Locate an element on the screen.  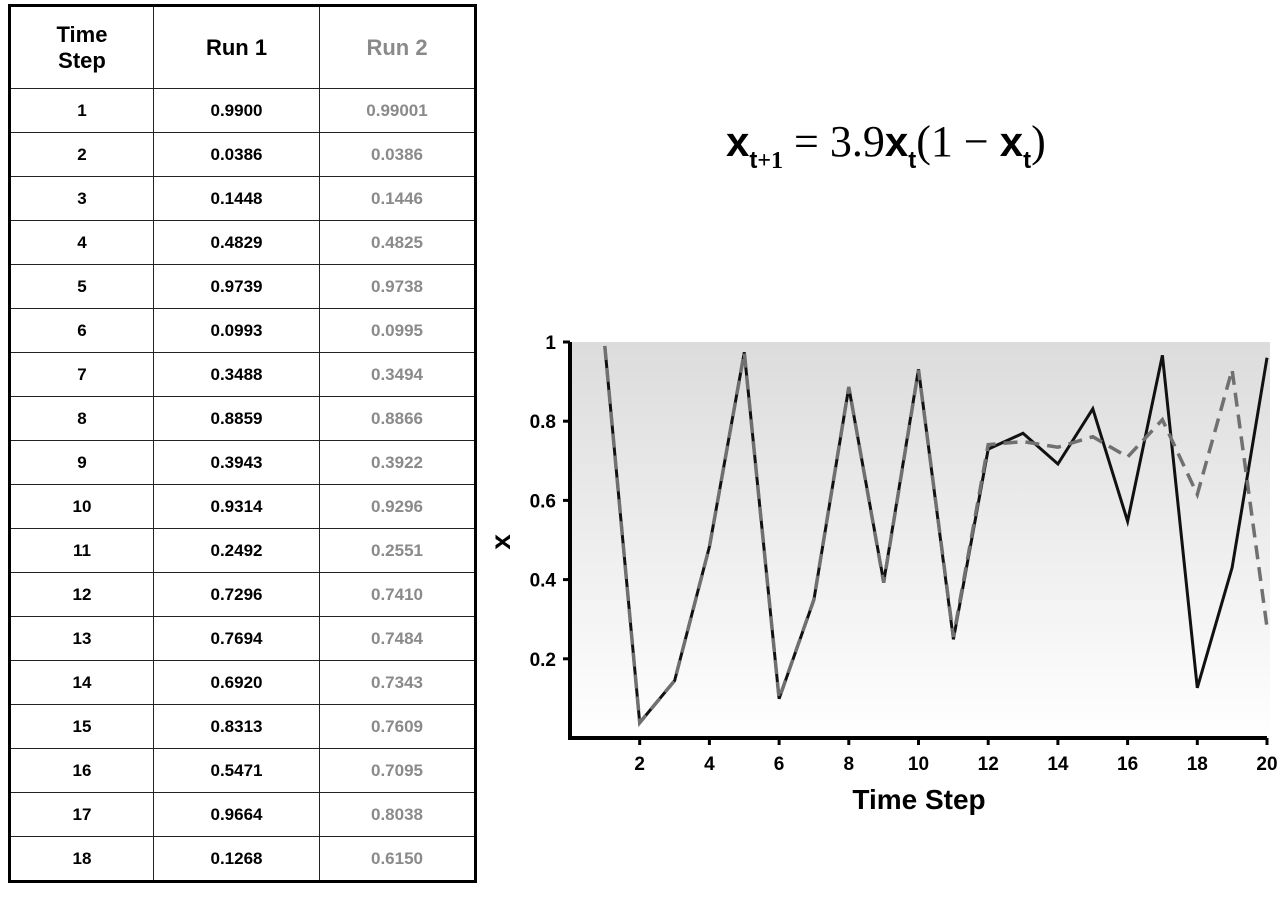
cell-run-1: 0.9664 is located at coordinates (236, 814).